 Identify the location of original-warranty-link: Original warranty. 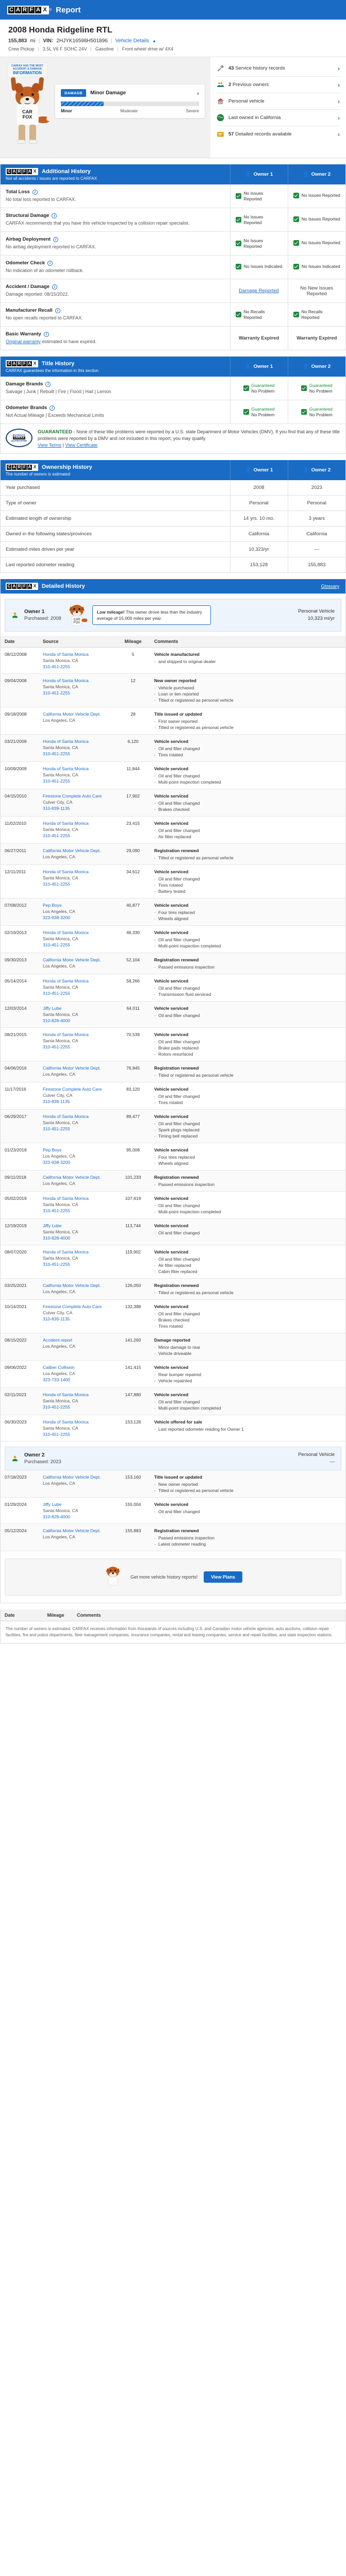
(23, 341).